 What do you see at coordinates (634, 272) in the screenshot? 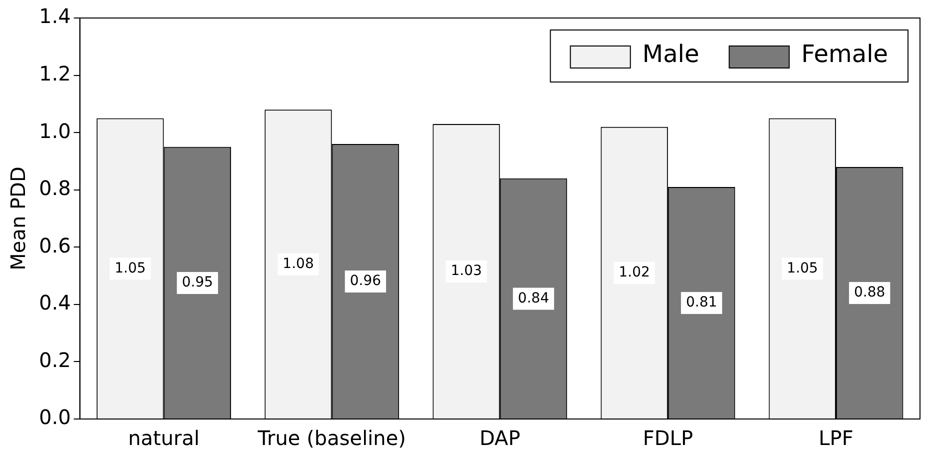
I see `data-label: 1.02` at bounding box center [634, 272].